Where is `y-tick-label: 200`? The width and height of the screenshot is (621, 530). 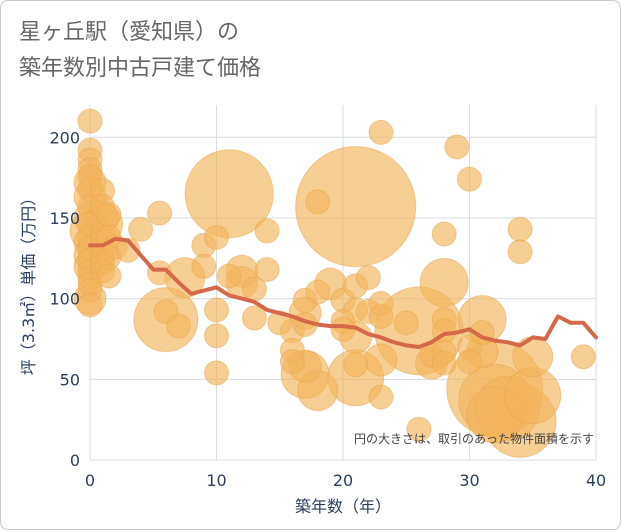
y-tick-label: 200 is located at coordinates (64, 137).